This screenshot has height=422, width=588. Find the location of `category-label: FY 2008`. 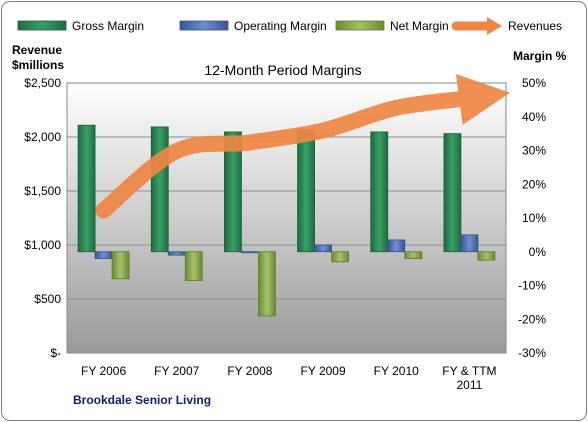

category-label: FY 2008 is located at coordinates (249, 371).